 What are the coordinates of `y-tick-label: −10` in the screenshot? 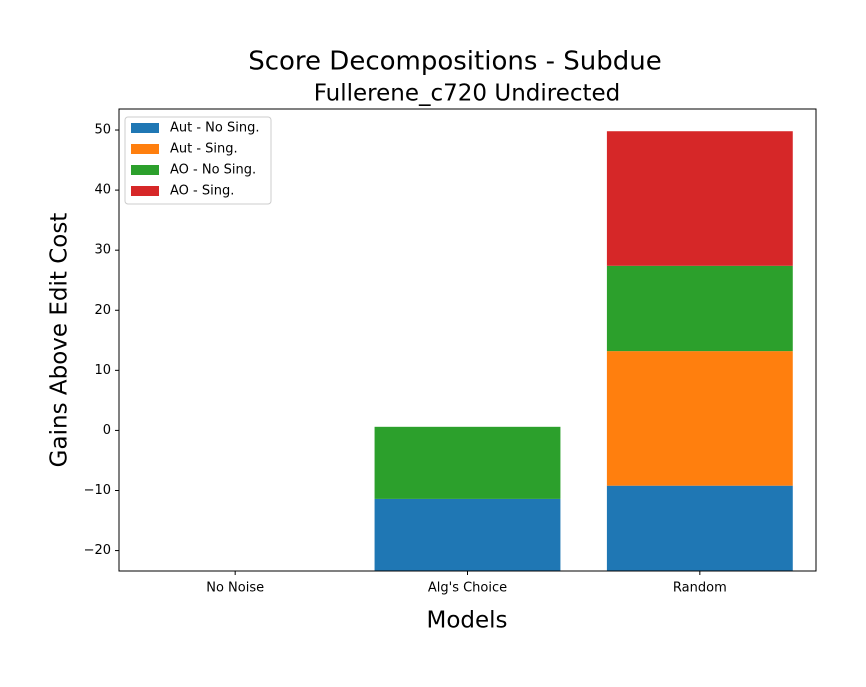 It's located at (97, 490).